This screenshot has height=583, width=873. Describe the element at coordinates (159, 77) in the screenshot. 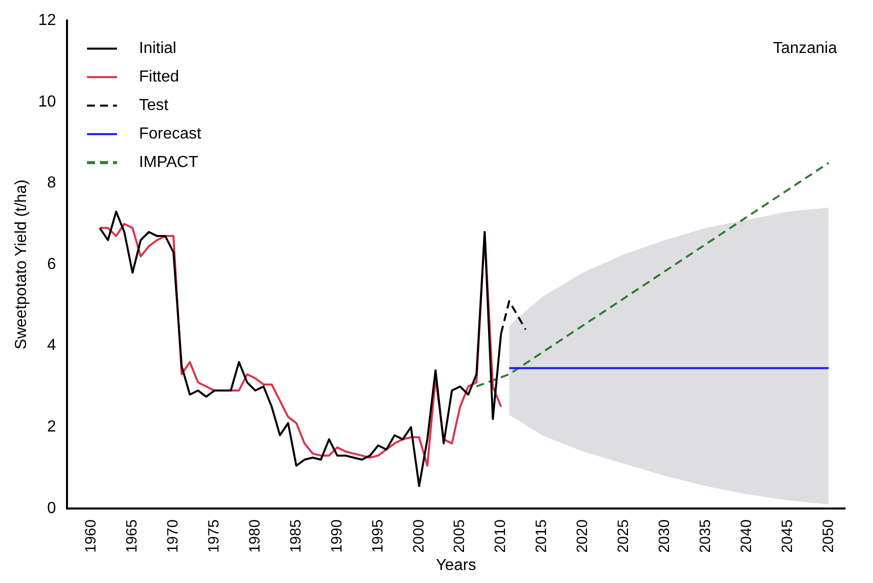

I see `legend-label: Fitted` at that location.